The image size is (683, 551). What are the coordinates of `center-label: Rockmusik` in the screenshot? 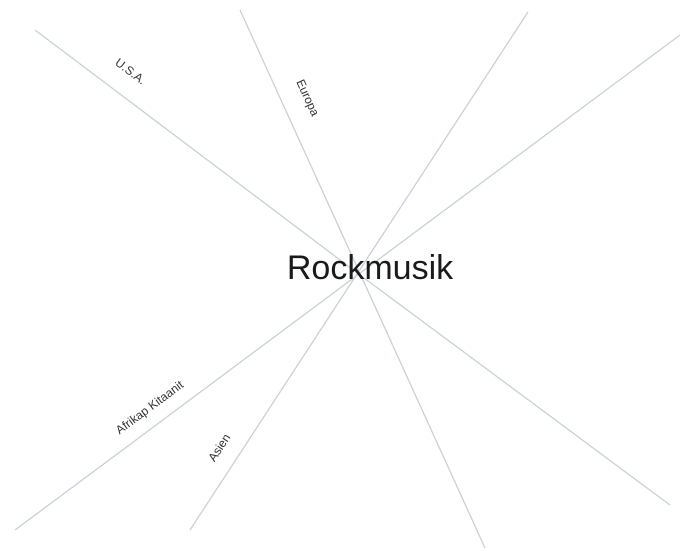 It's located at (370, 268).